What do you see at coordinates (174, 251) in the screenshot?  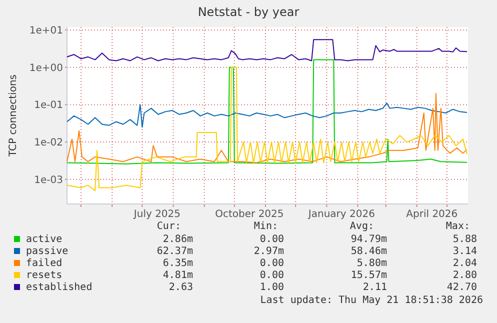 I see `text: 62.37m` at bounding box center [174, 251].